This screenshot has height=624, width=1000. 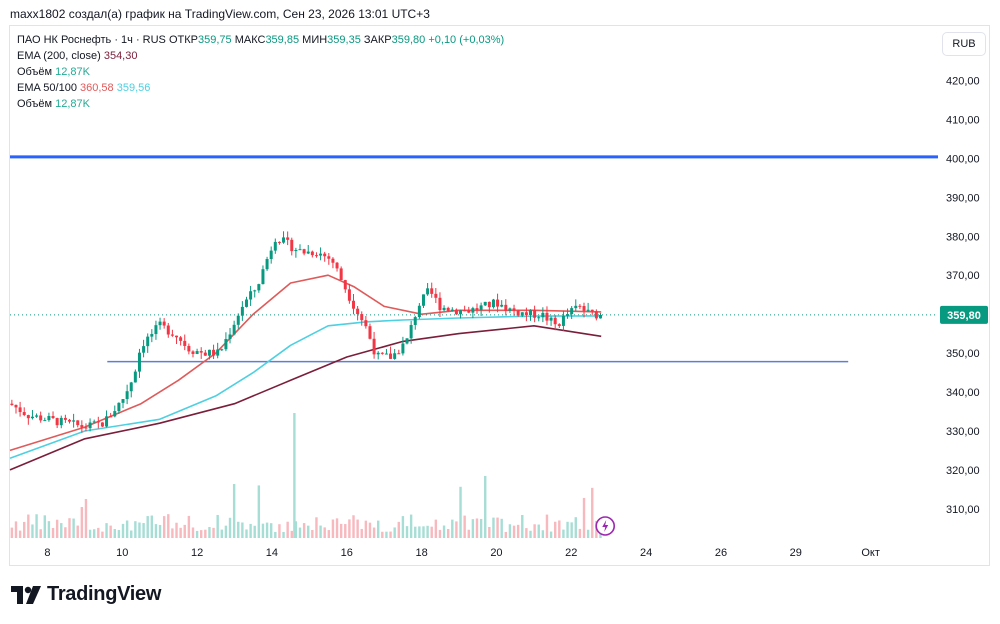 What do you see at coordinates (133, 88) in the screenshot?
I see `ema100-value: 359,56` at bounding box center [133, 88].